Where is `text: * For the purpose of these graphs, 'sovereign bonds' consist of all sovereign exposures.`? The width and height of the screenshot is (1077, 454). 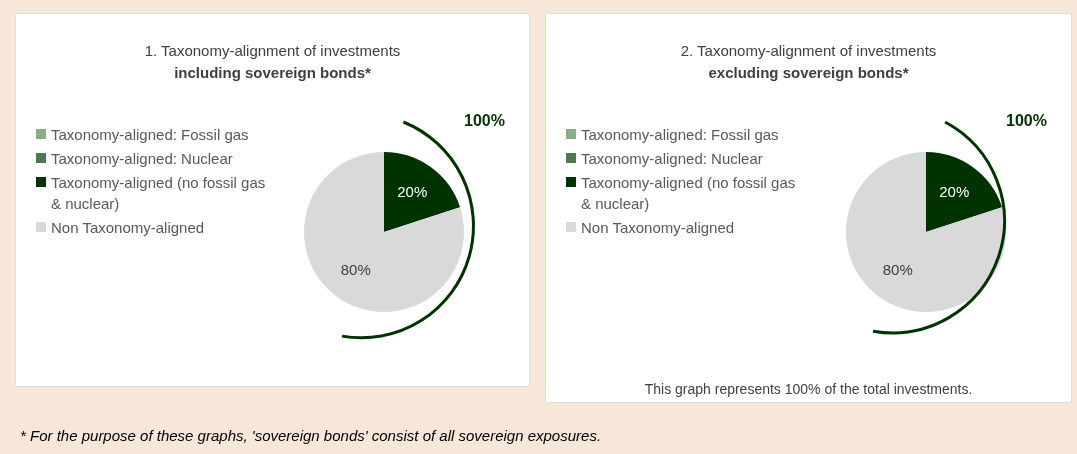
text: * For the purpose of these graphs, 'sovereign bonds' consist of all sovereign exposures. is located at coordinates (311, 435).